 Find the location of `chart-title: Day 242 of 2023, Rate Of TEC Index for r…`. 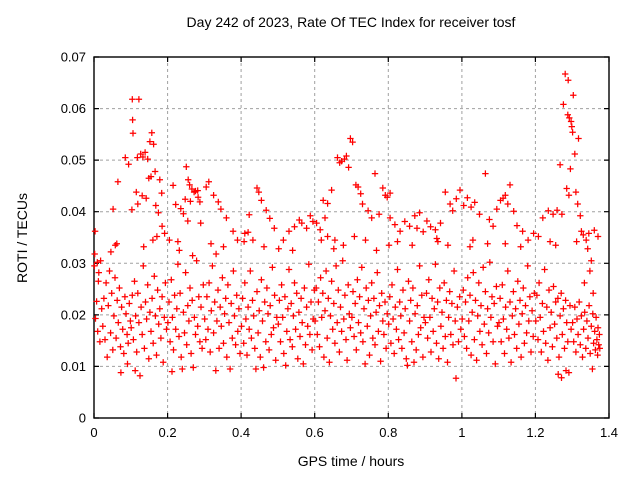

chart-title: Day 242 of 2023, Rate Of TEC Index for r… is located at coordinates (351, 22).